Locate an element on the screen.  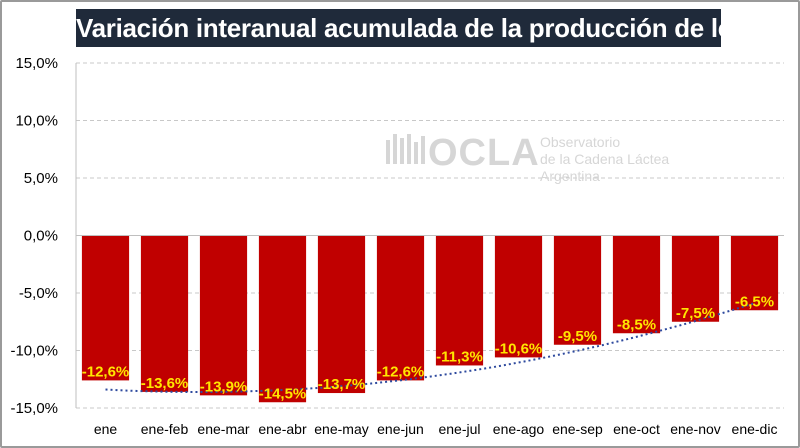
x-tick-label: ene-jul is located at coordinates (459, 429).